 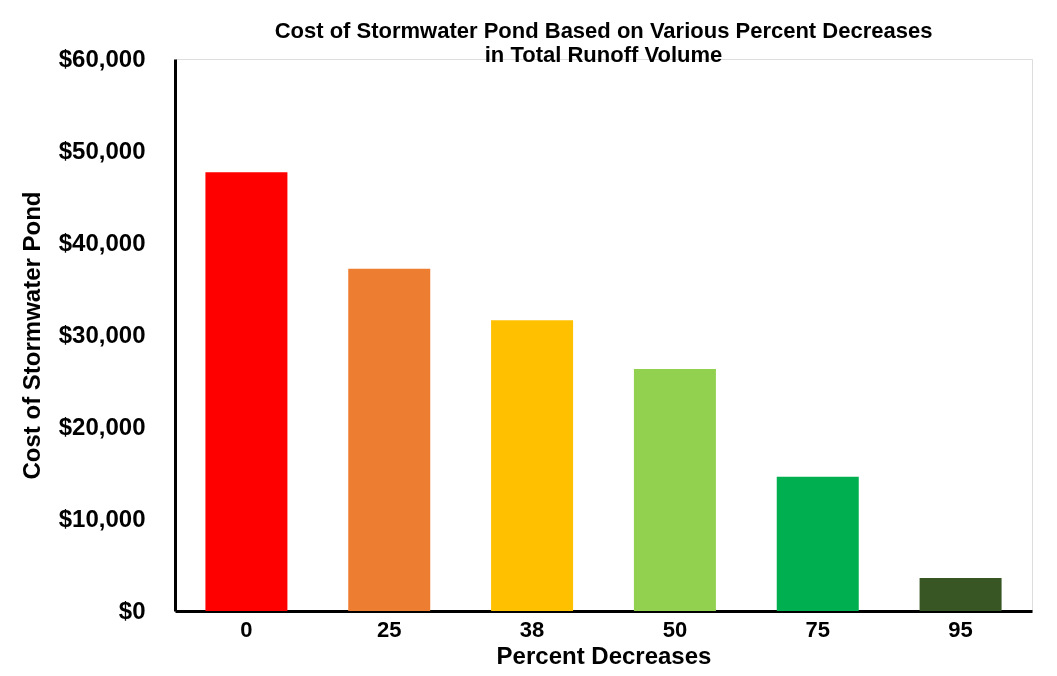 I want to click on y-tick-label: $40,000, so click(x=102, y=242).